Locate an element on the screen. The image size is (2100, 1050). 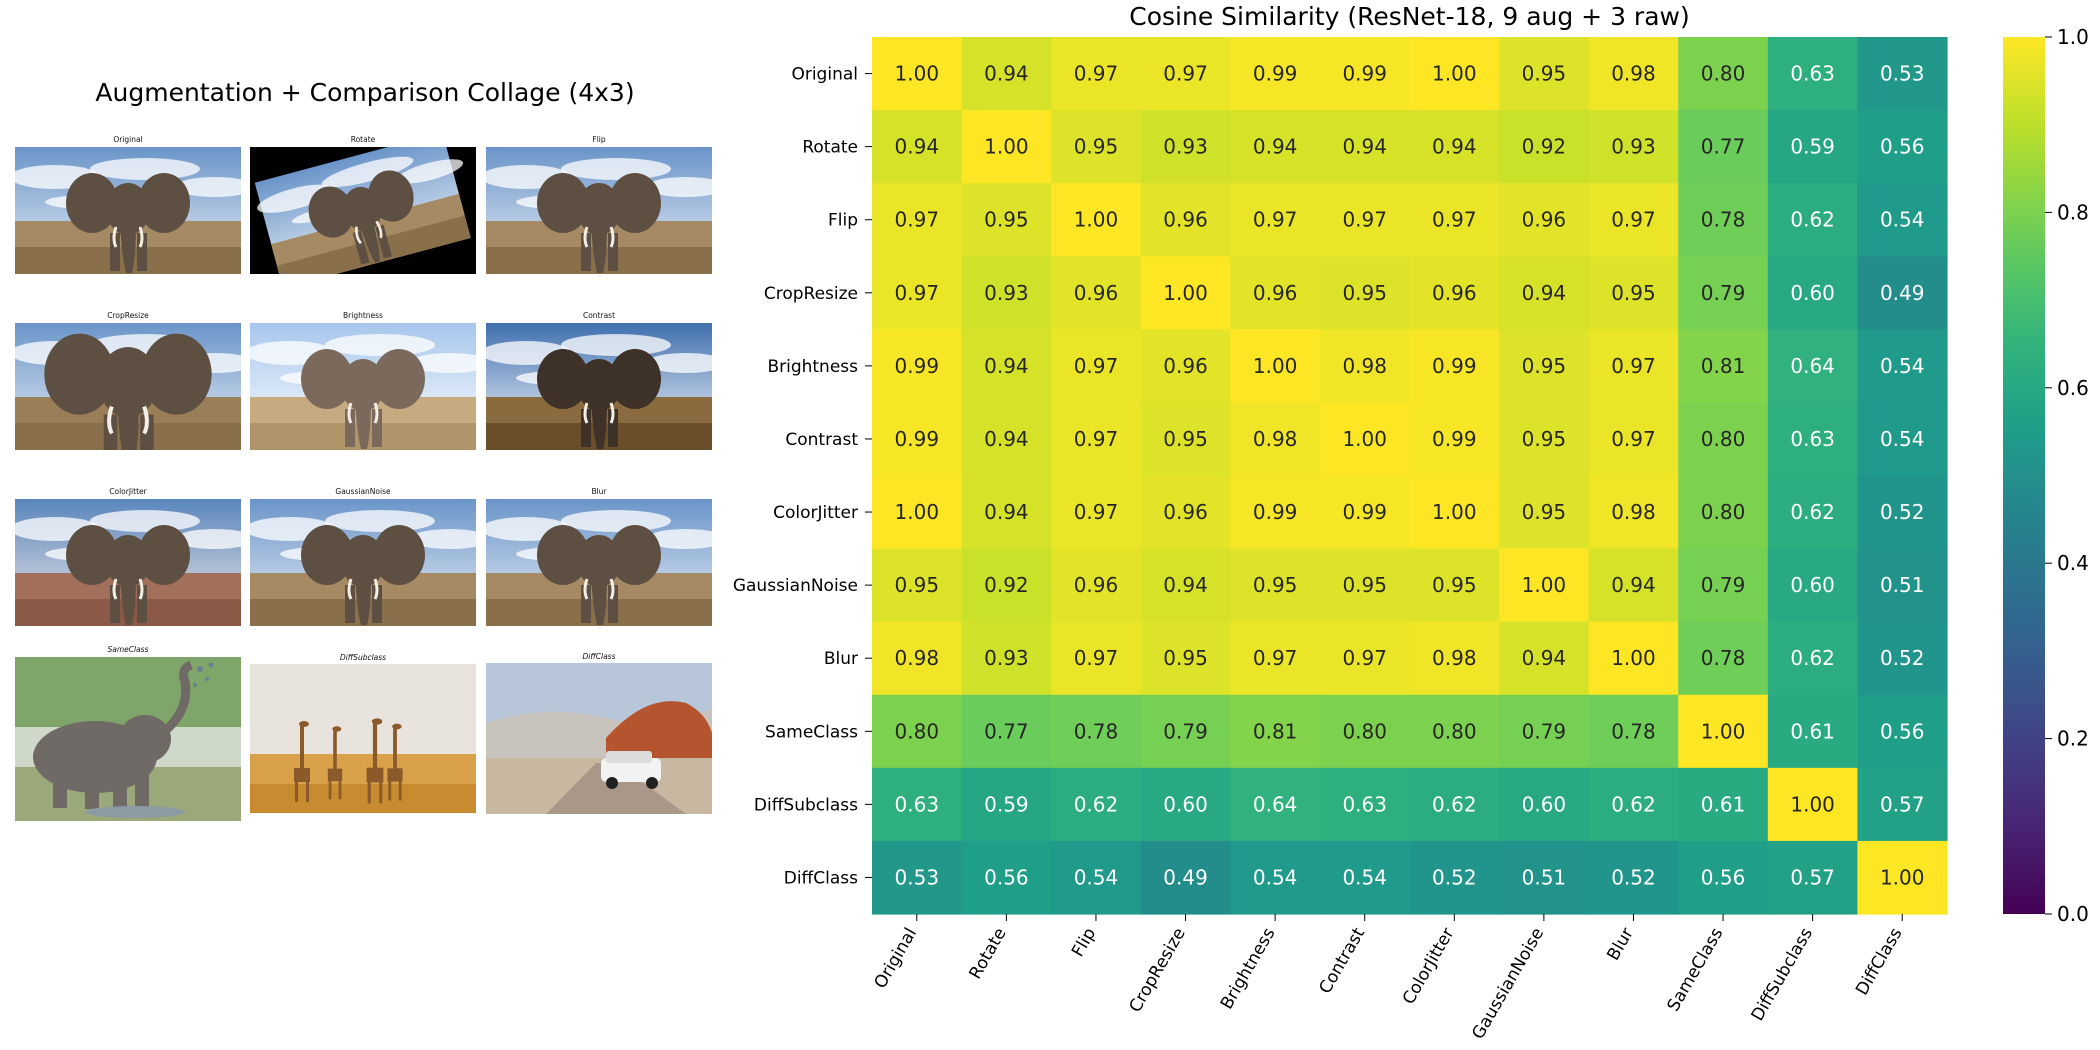
cell-value-label: 0.52 is located at coordinates (1902, 512).